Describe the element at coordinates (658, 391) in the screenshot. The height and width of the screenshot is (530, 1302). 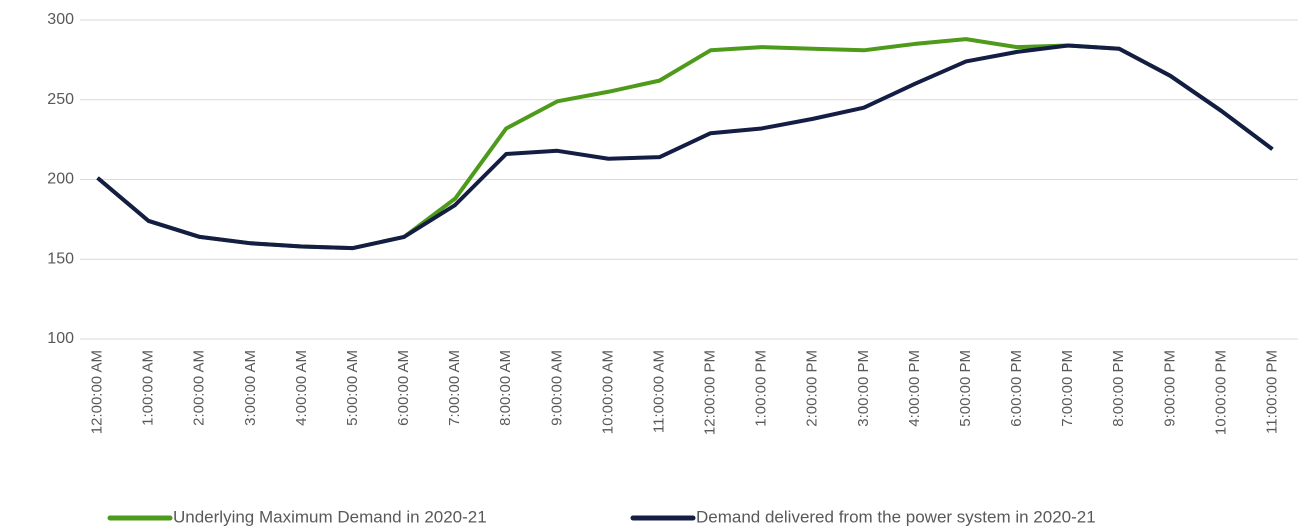
I see `x-tick-label: 11:00:00 AM` at that location.